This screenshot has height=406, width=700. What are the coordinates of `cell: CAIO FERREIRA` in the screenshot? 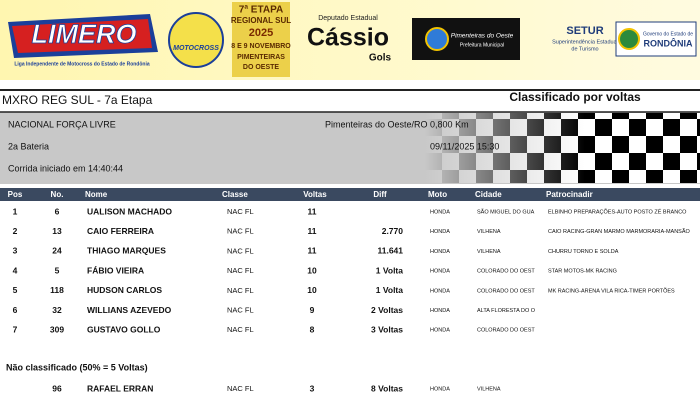 It's located at (120, 231).